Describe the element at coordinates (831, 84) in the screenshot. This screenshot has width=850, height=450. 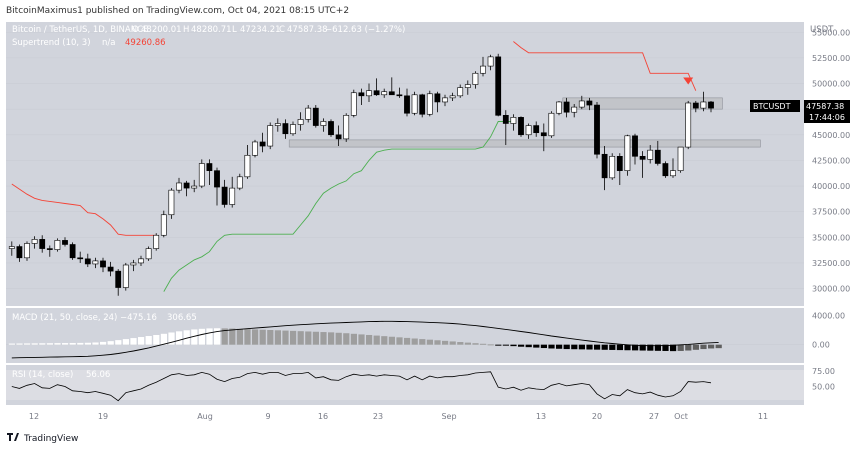
I see `price-tick-label: 50000.00` at that location.